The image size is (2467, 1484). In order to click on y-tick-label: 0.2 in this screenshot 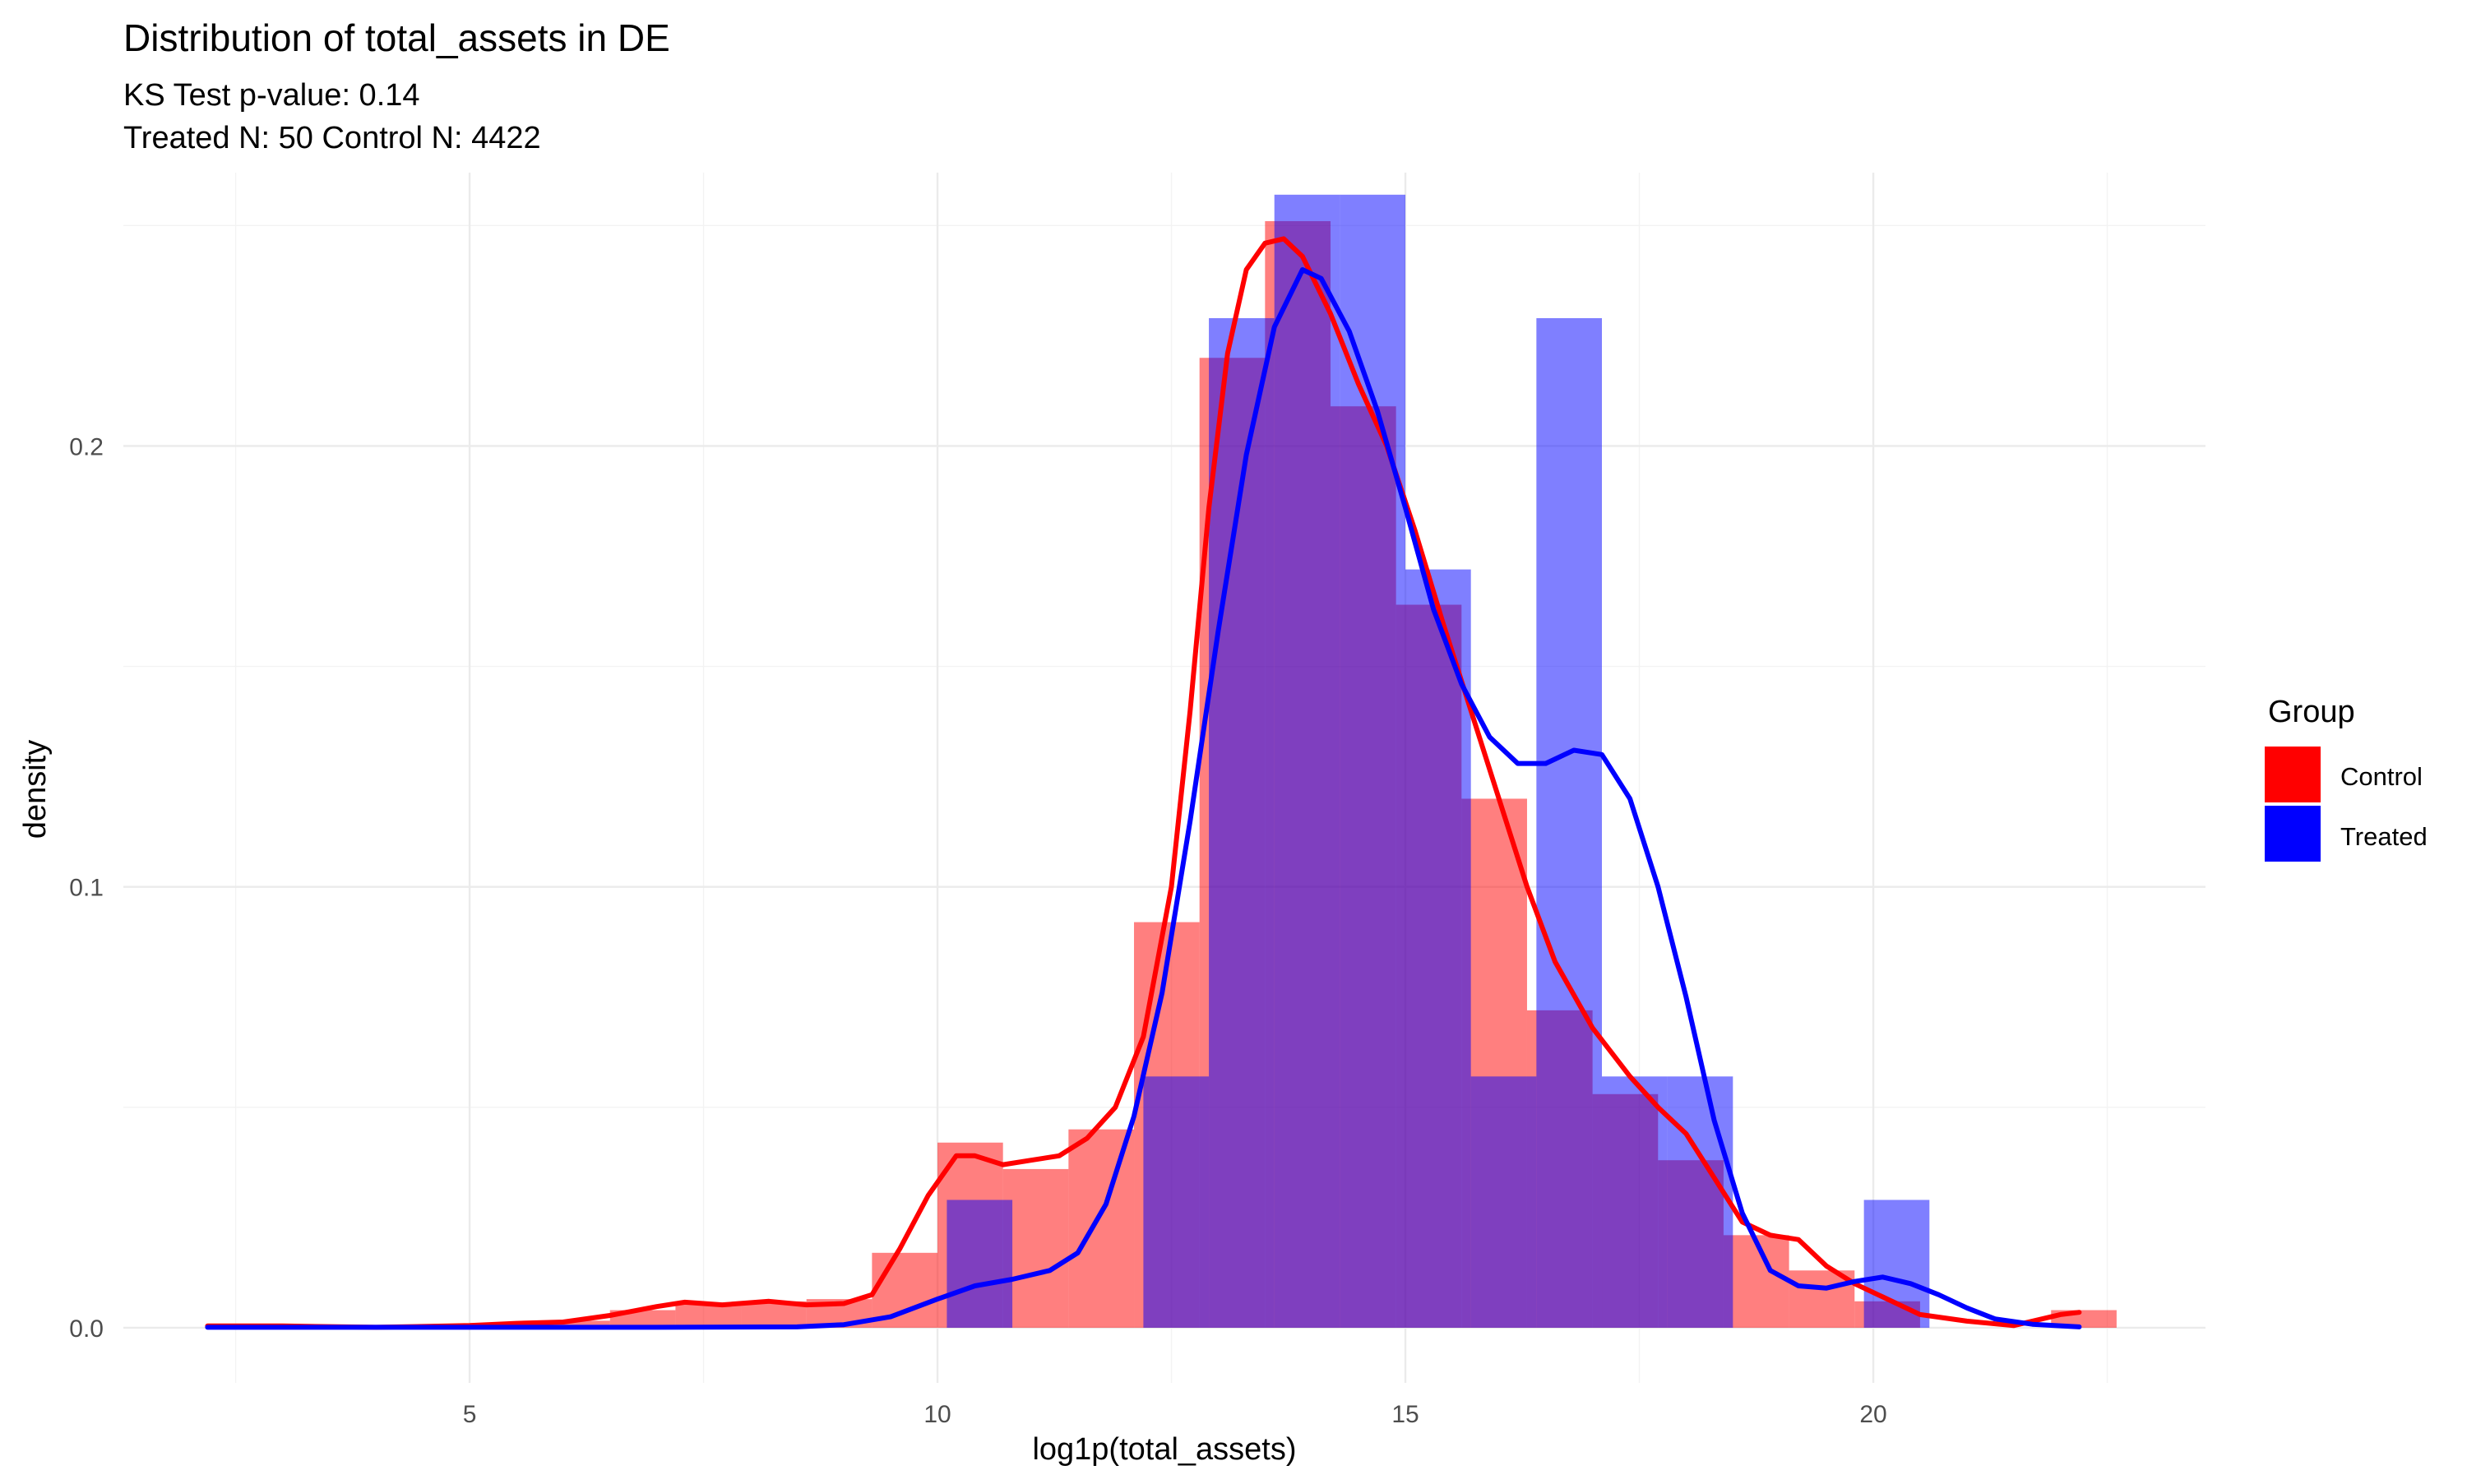, I will do `click(86, 446)`.